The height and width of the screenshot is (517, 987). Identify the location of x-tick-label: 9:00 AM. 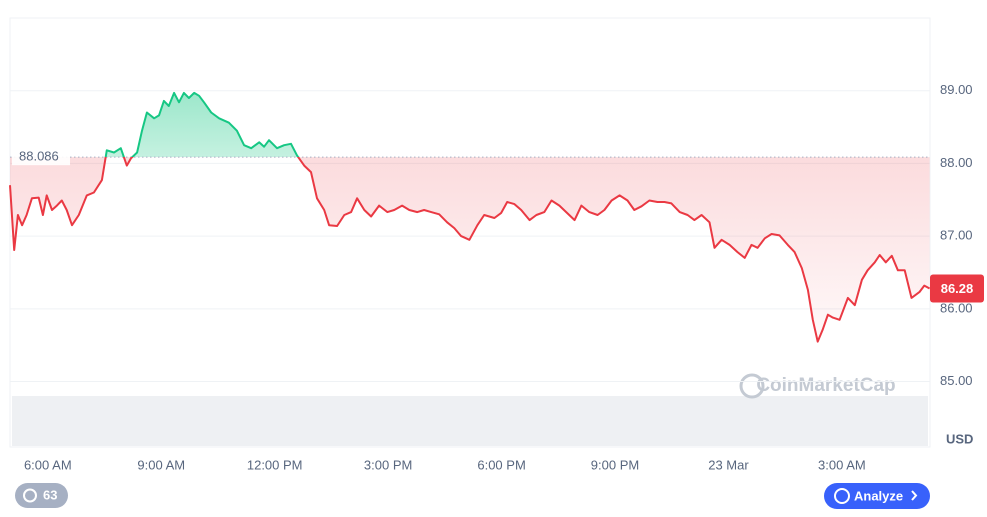
(161, 464).